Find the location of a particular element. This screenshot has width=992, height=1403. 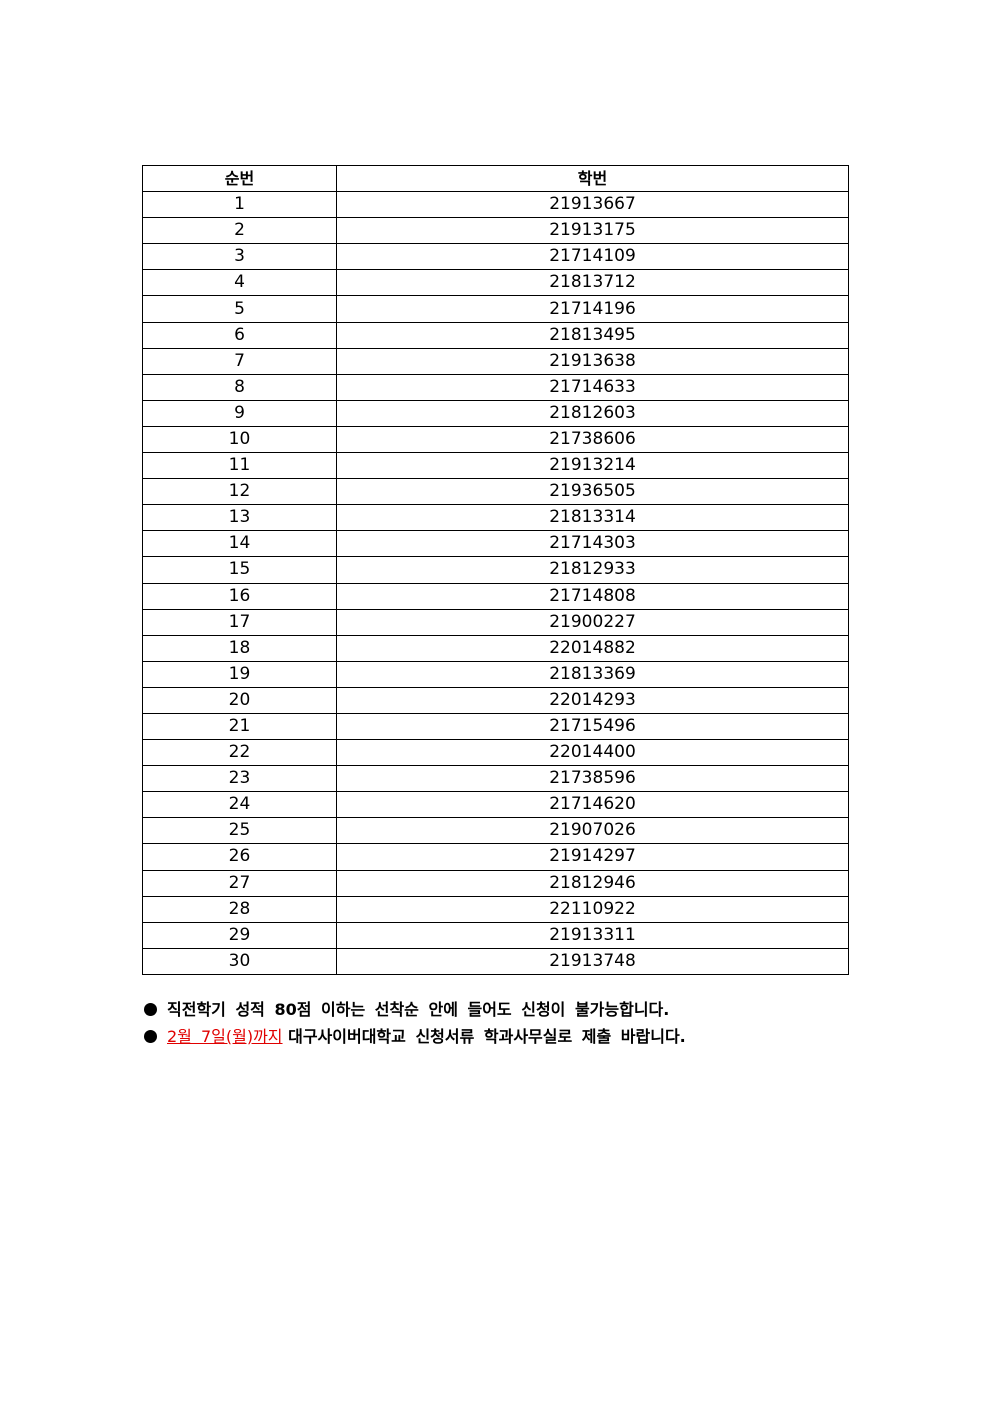

note-1: 직전학기 성적 80점 이하는 선착순 안에 들어도 신청이 불가능합니다. is located at coordinates (414, 1009).